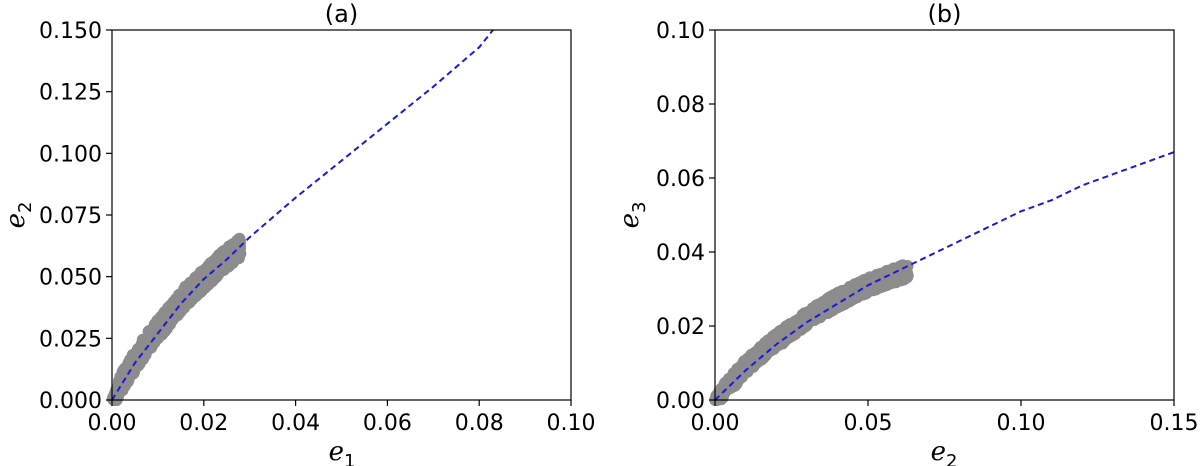 This screenshot has width=1200, height=466. I want to click on panel-a-x-ticks: 0.00 0.02 0.04 0.06 0.08 0.10, so click(342, 418).